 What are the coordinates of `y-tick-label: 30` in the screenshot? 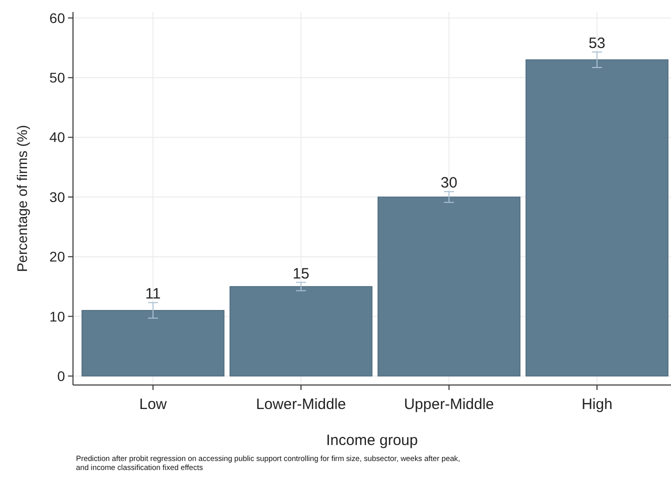 It's located at (57, 196).